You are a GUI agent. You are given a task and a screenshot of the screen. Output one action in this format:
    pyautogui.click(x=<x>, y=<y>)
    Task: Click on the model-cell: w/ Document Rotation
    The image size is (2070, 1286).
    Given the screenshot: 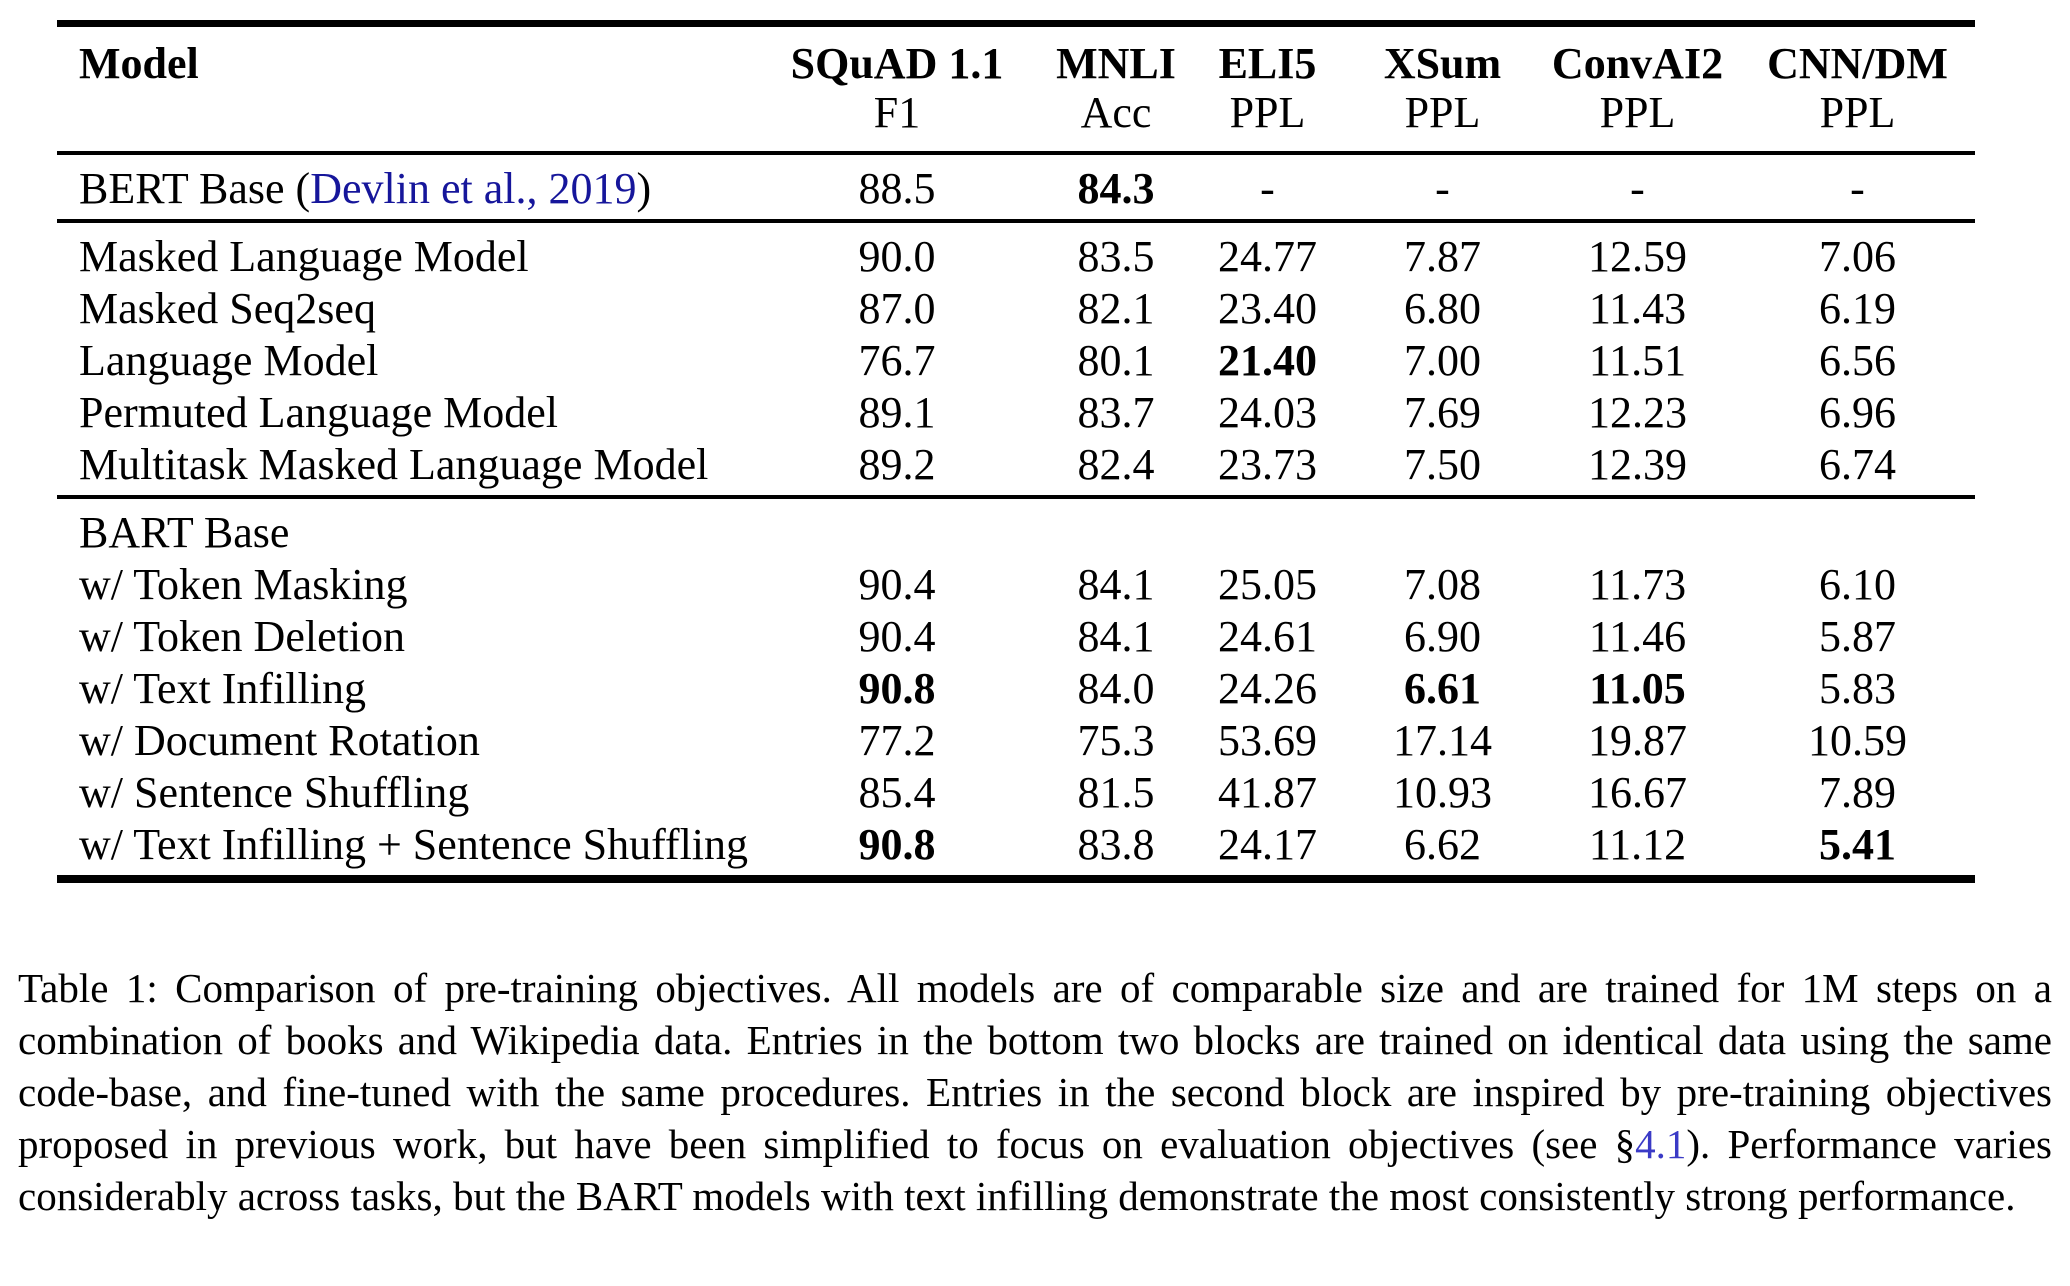 What is the action you would take?
    pyautogui.click(x=279, y=740)
    